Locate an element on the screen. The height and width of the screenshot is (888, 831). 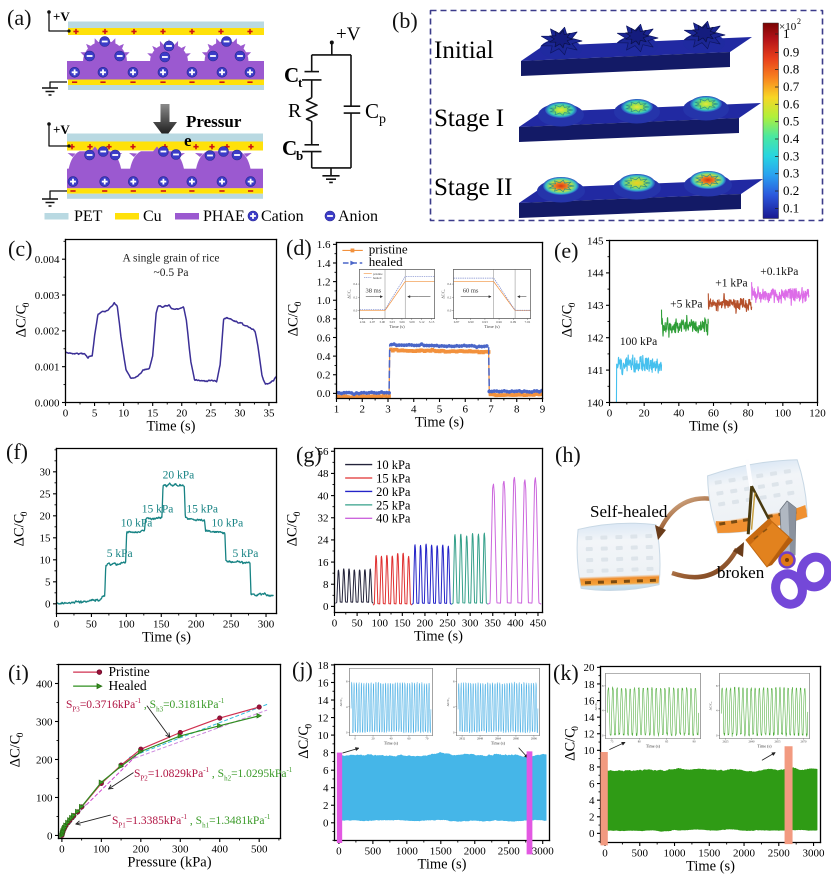
svg-text: t is located at coordinates (300, 82).